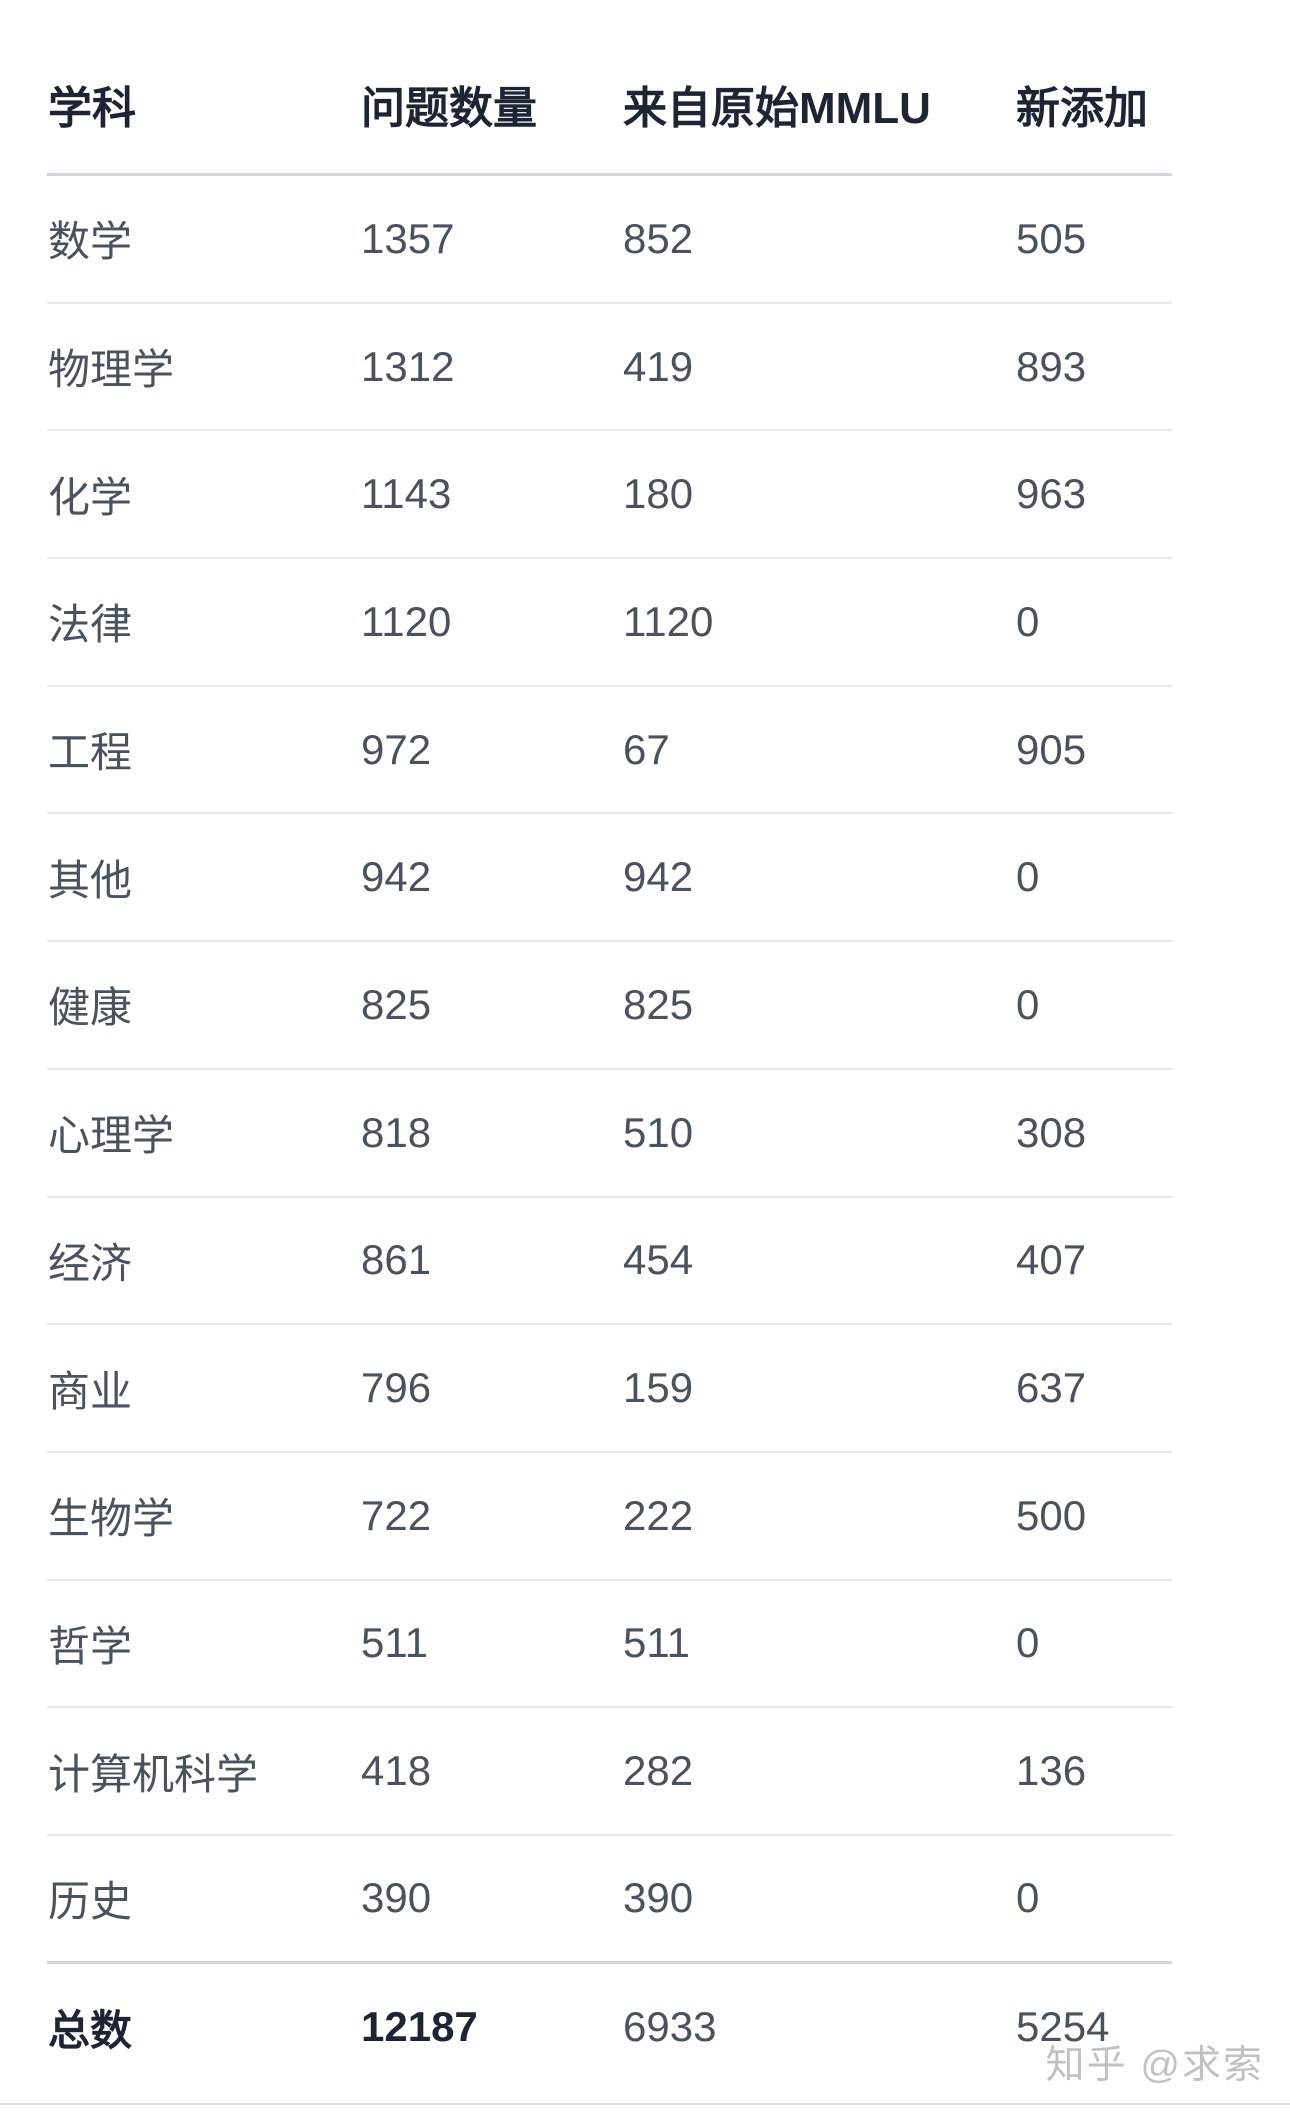  Describe the element at coordinates (90, 753) in the screenshot. I see `cell-subject: 工程` at that location.